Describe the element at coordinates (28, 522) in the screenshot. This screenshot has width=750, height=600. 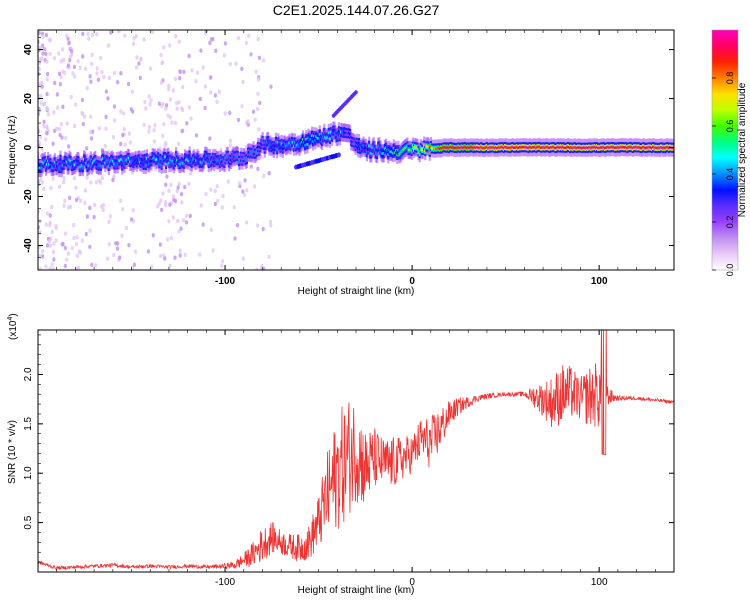
I see `snr-y-tick-label: 0.5` at that location.